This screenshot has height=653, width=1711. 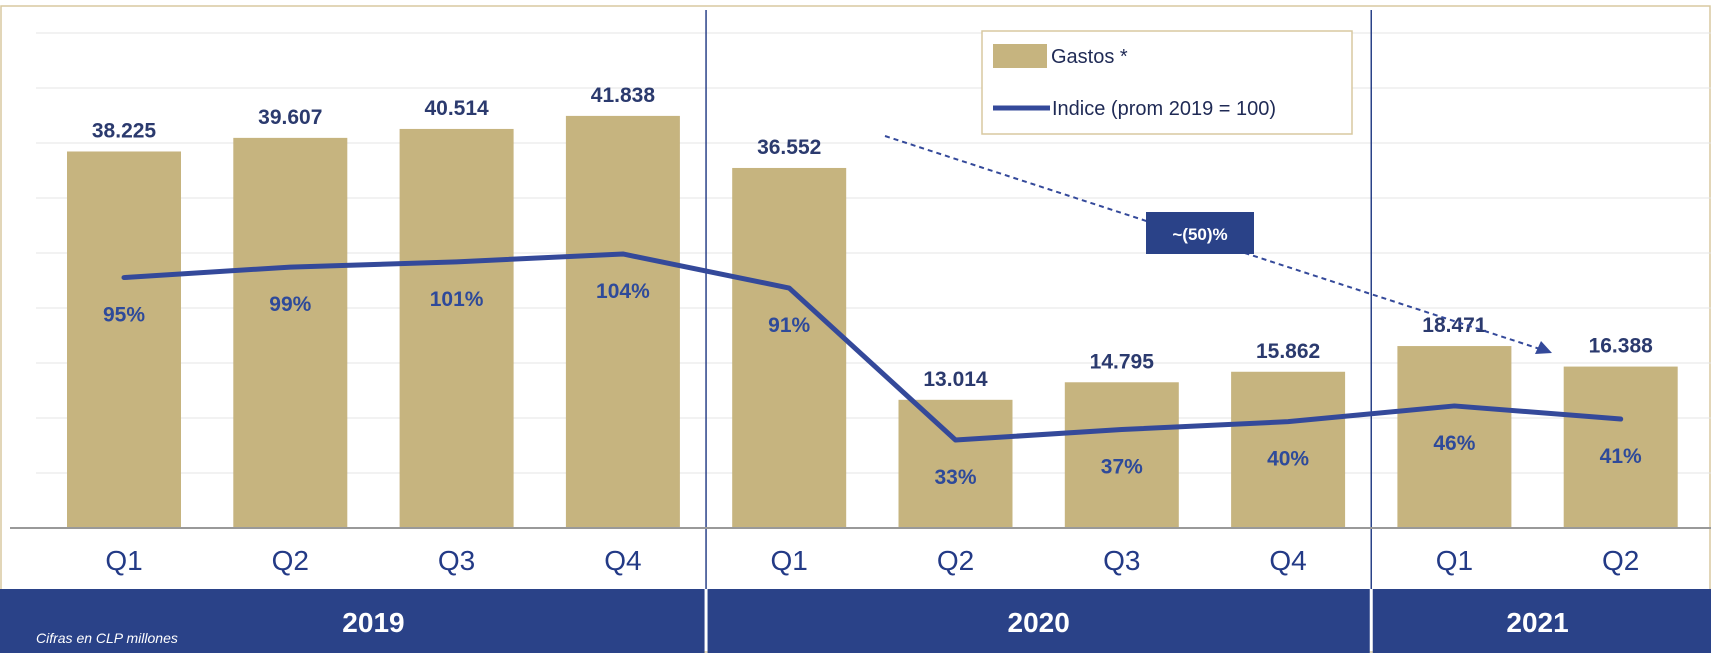 What do you see at coordinates (456, 108) in the screenshot?
I see `bar-value-label: 40.514` at bounding box center [456, 108].